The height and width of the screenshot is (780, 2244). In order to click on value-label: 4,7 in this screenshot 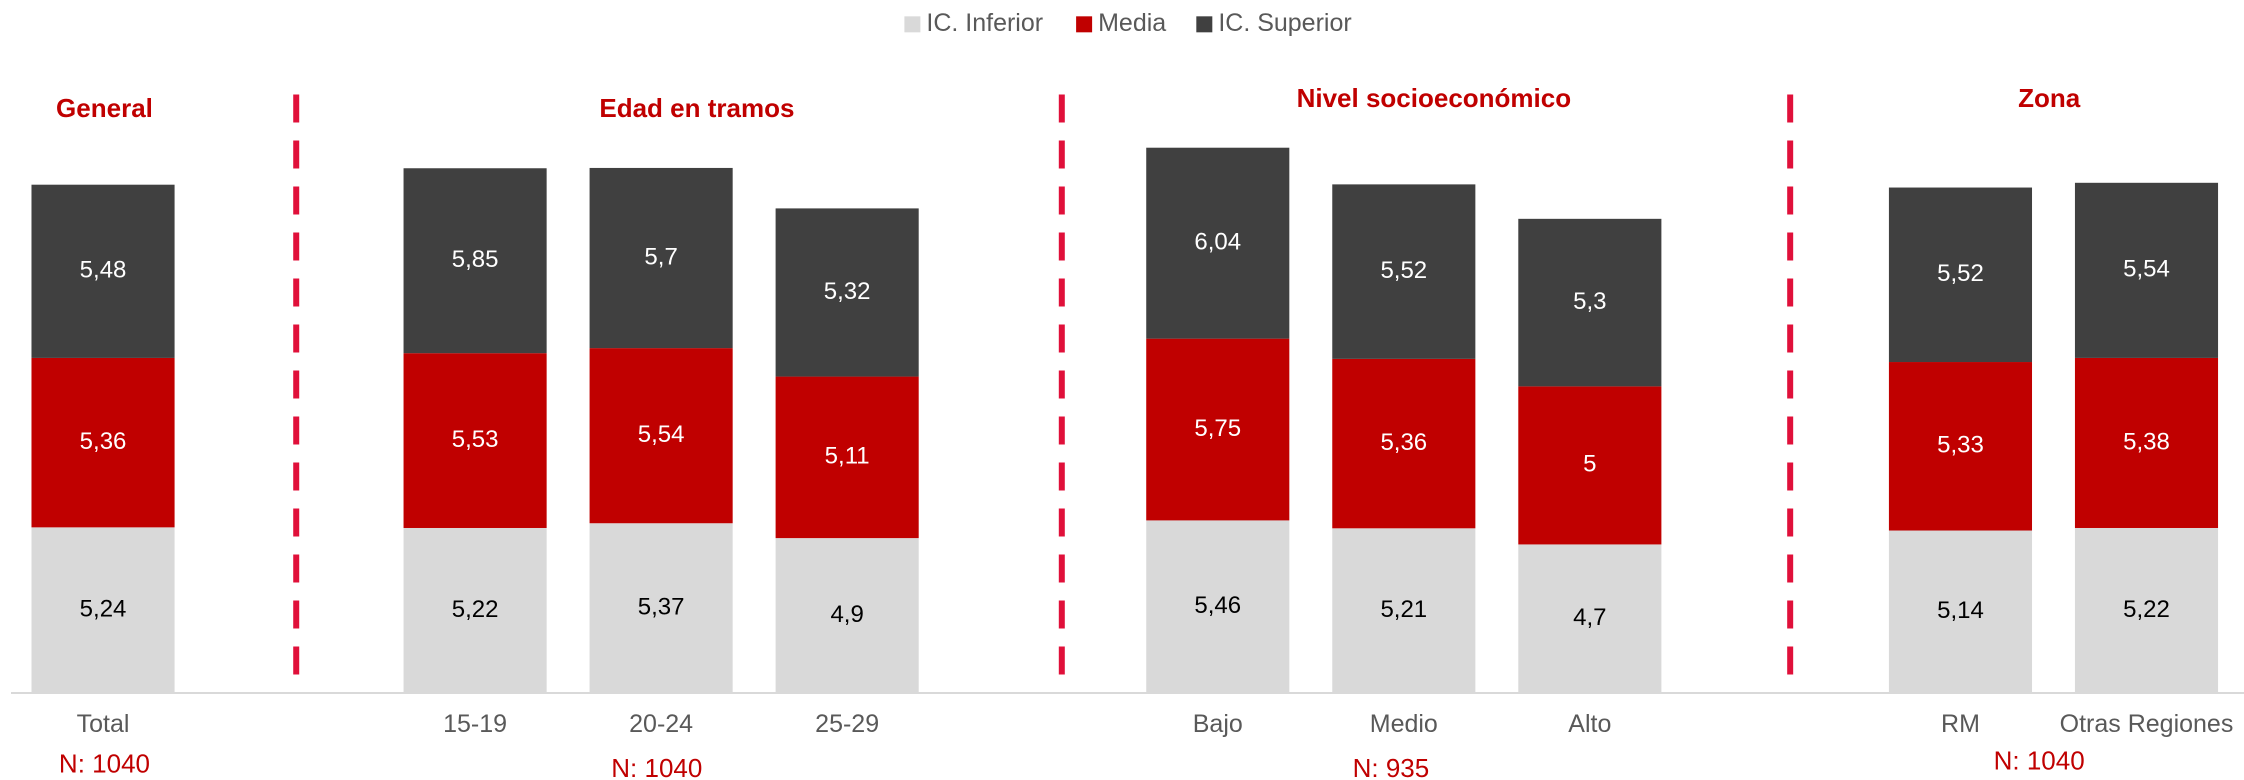, I will do `click(1589, 617)`.